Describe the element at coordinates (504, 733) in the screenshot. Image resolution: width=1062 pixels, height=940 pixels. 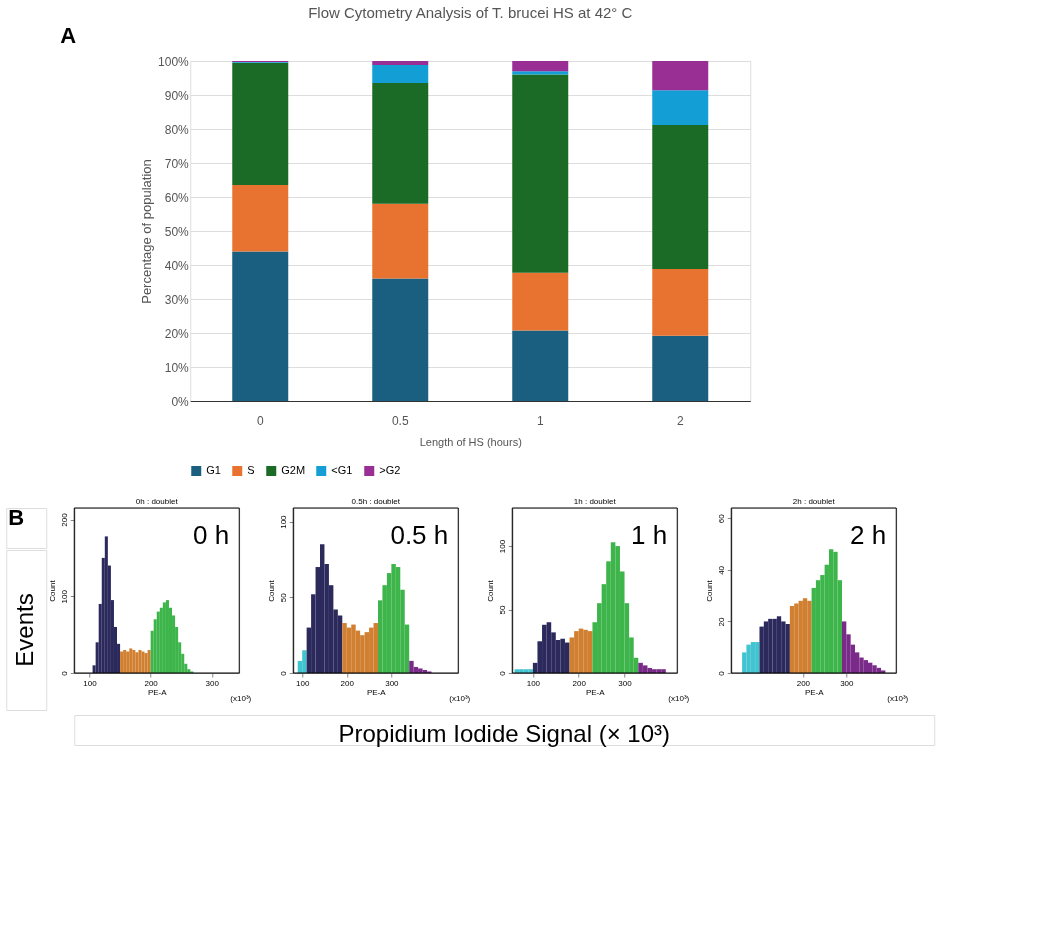
I see `text: Propidium Iodide Signal (× 10³)` at that location.